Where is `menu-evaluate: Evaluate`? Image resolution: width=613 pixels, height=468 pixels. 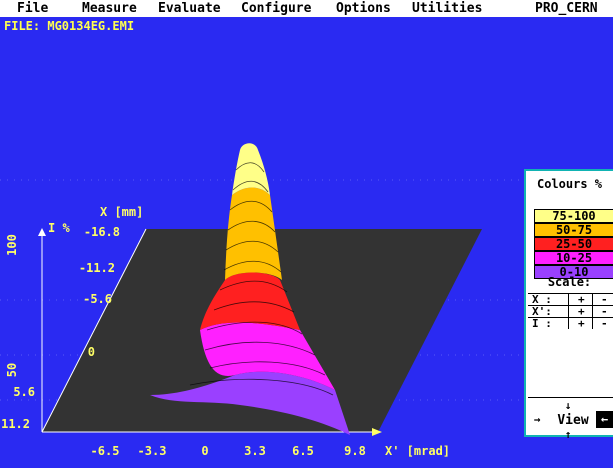 menu-evaluate: Evaluate is located at coordinates (189, 8).